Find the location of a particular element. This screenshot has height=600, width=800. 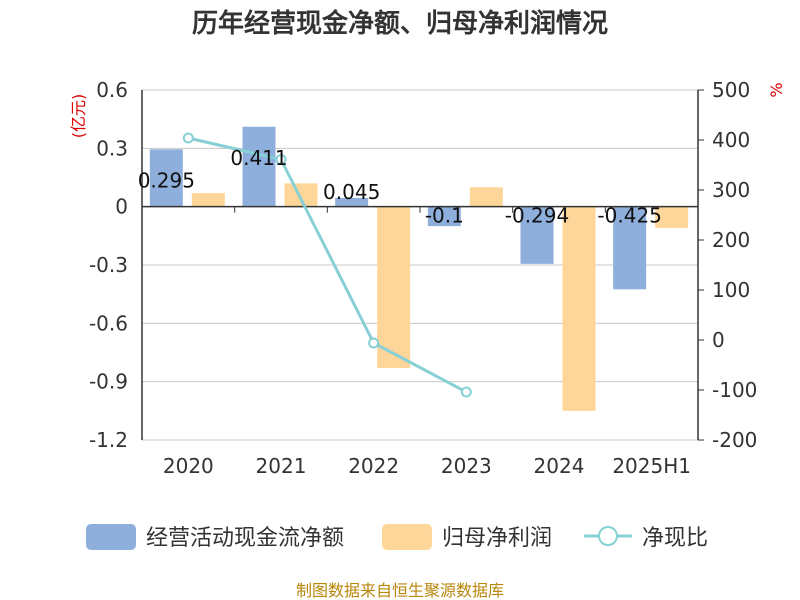

legend: 经营活动现金流净额 归母净利润 净现比 is located at coordinates (397, 537).